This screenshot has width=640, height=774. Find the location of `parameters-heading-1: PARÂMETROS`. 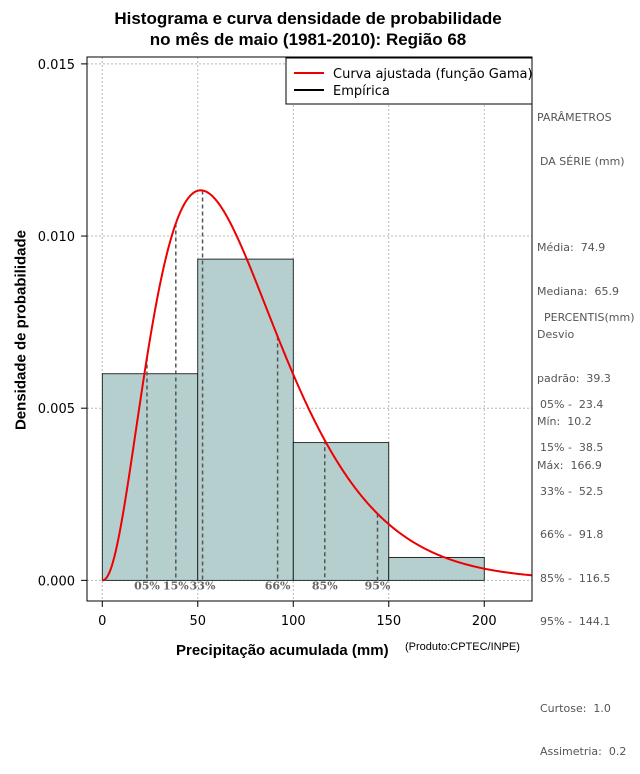

parameters-heading-1: PARÂMETROS is located at coordinates (574, 117).